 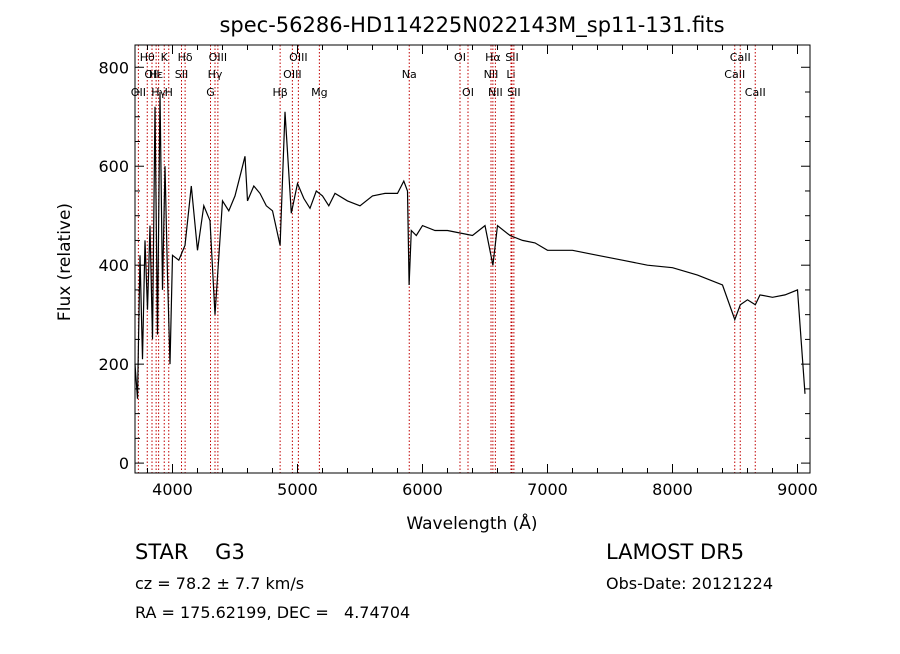 What do you see at coordinates (165, 57) in the screenshot?
I see `line-marker-label: K` at bounding box center [165, 57].